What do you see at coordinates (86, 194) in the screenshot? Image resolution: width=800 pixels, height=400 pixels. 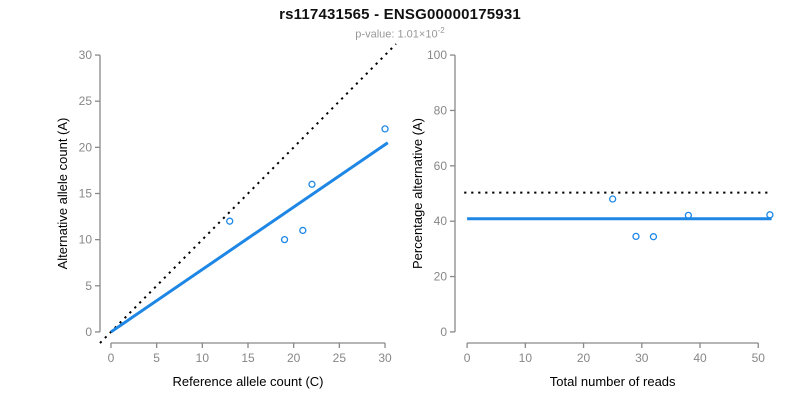 I see `y-tick-label: 15` at bounding box center [86, 194].